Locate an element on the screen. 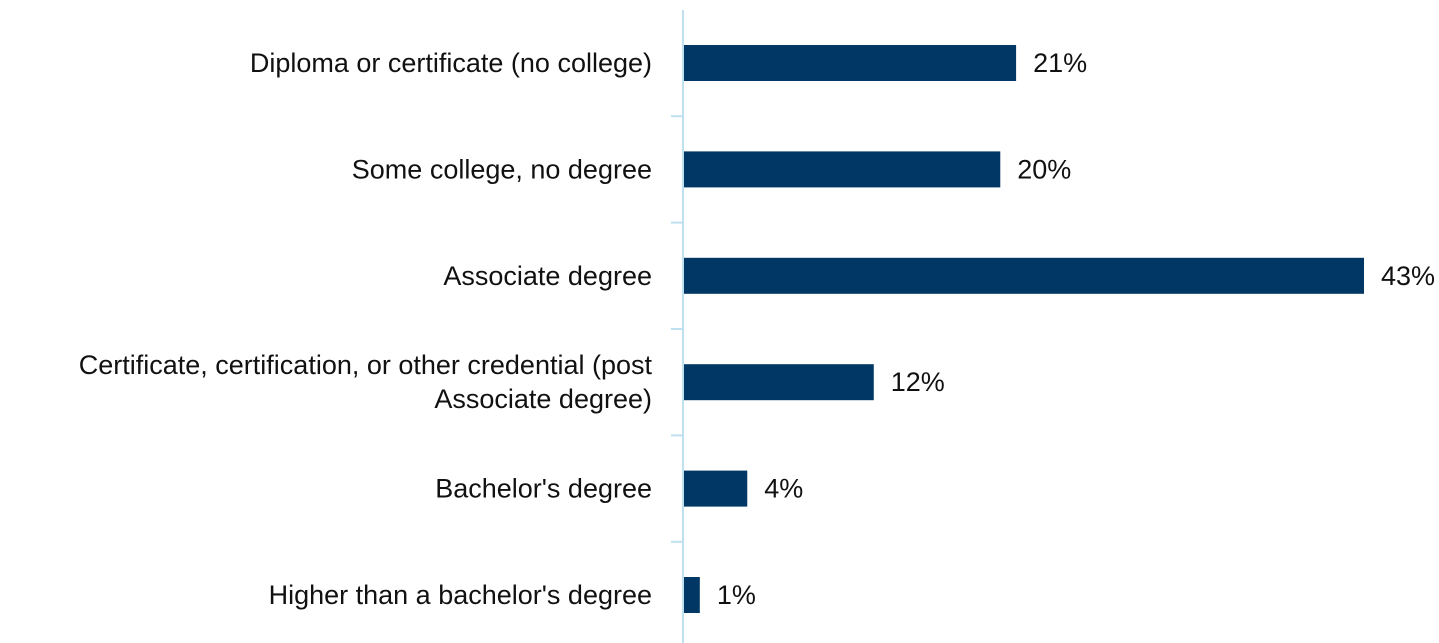  category-label-line: Associate degree) is located at coordinates (543, 399).